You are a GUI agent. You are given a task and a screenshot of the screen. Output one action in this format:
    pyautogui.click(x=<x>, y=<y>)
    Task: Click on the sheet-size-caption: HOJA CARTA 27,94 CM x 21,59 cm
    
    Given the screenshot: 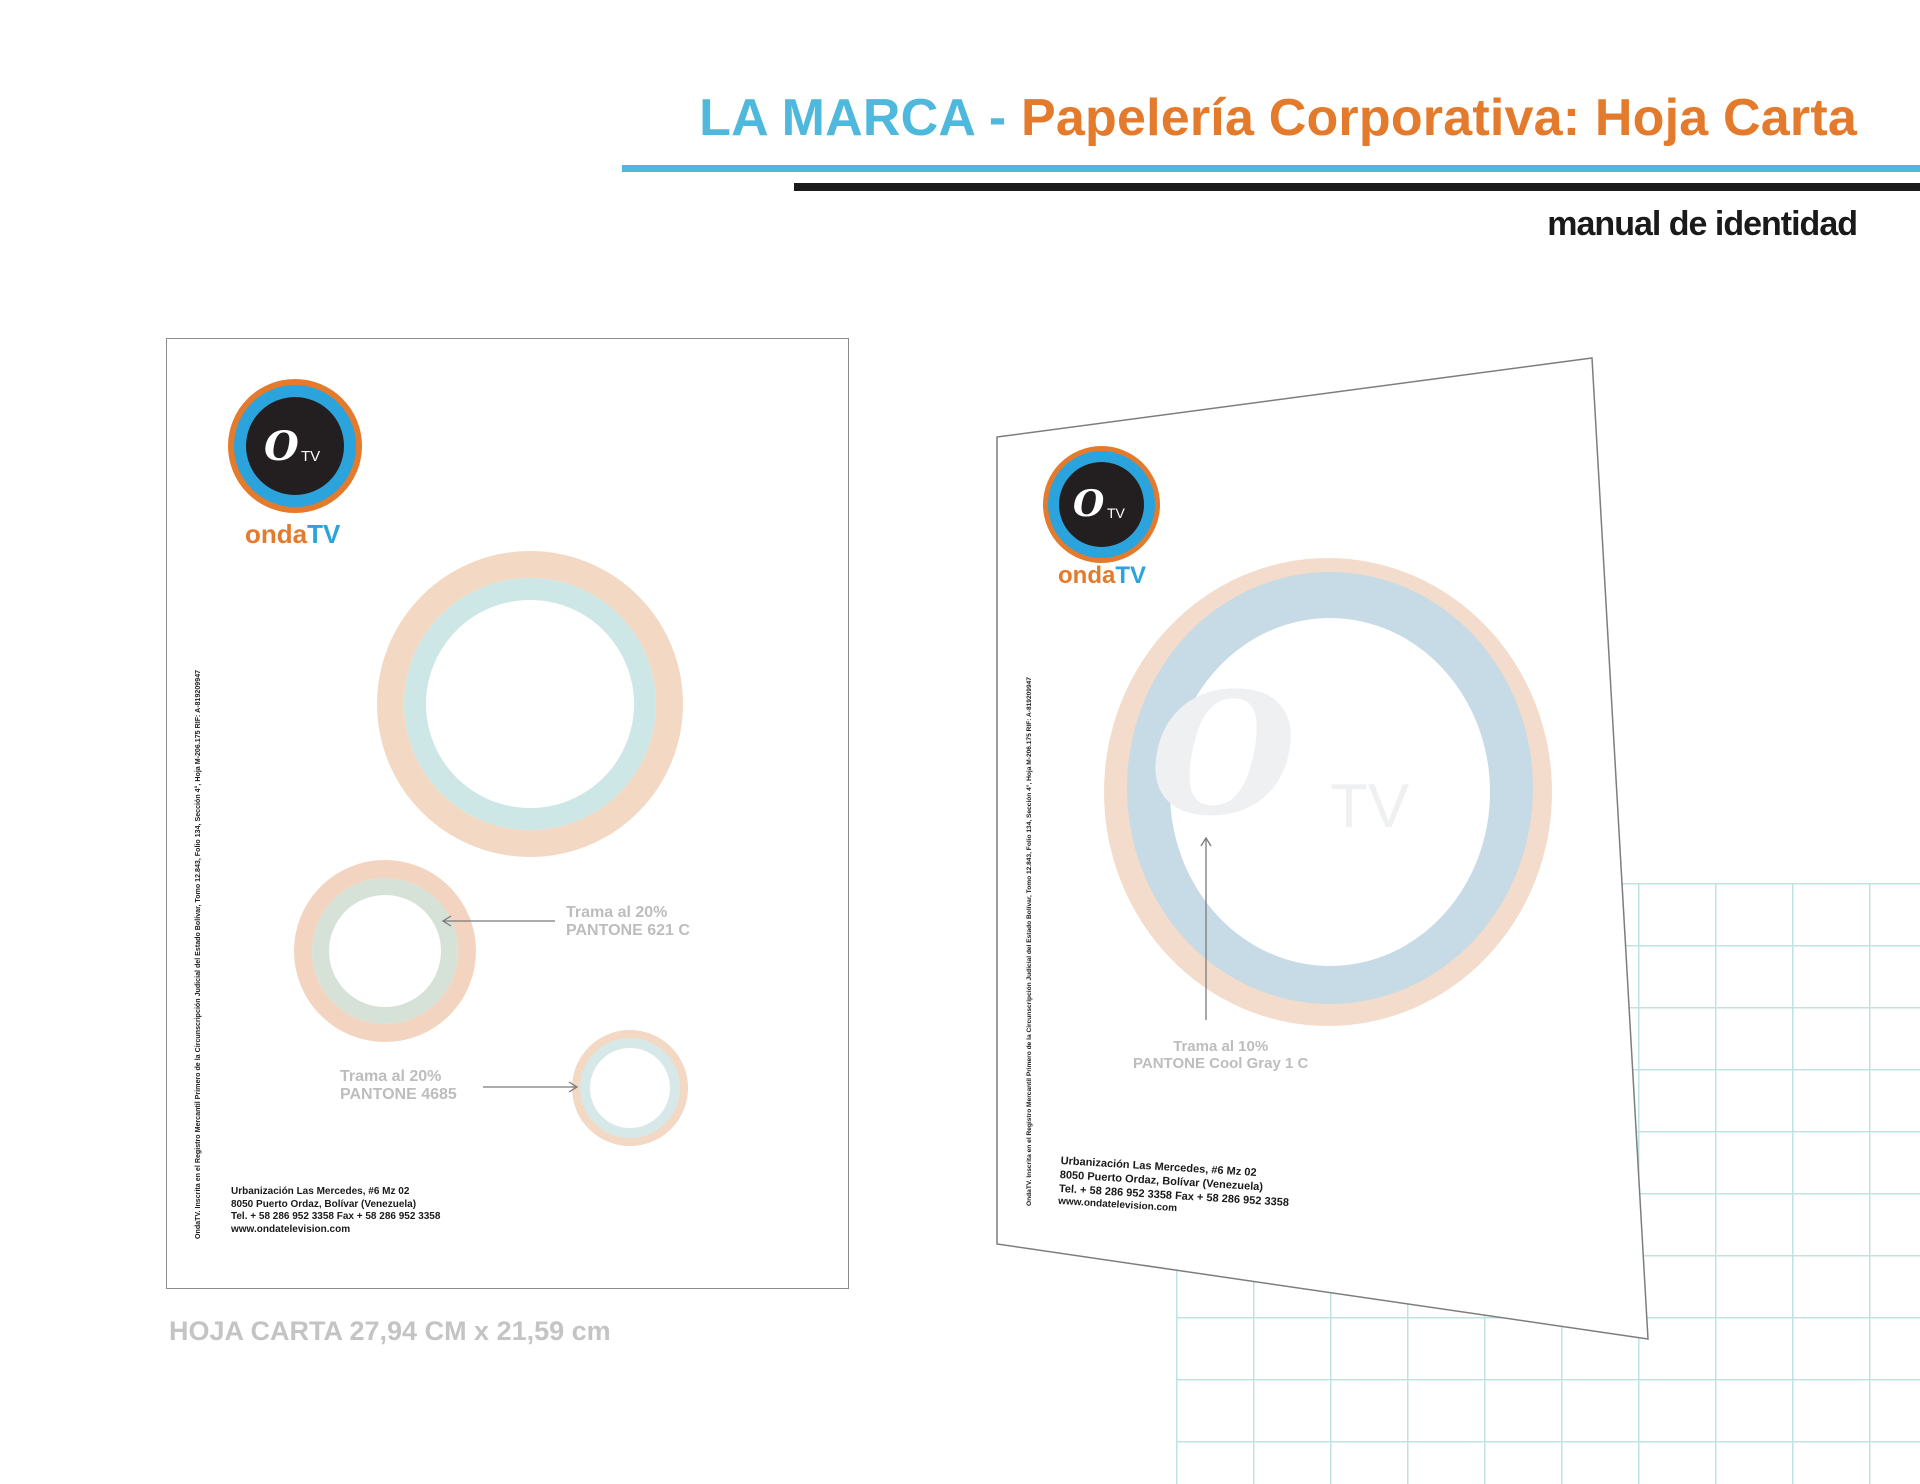 What is the action you would take?
    pyautogui.click(x=390, y=1331)
    